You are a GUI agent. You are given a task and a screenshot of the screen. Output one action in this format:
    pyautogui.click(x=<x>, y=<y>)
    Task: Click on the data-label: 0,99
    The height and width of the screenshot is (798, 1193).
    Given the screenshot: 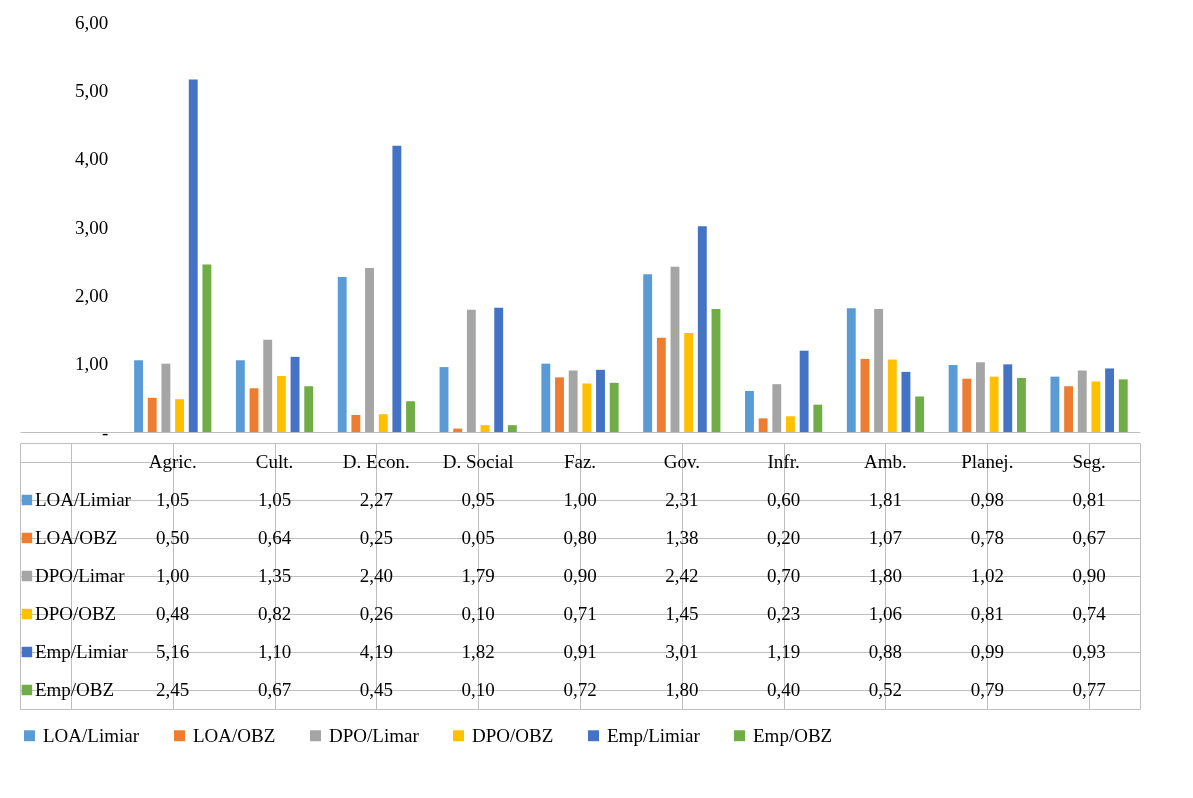 What is the action you would take?
    pyautogui.click(x=987, y=651)
    